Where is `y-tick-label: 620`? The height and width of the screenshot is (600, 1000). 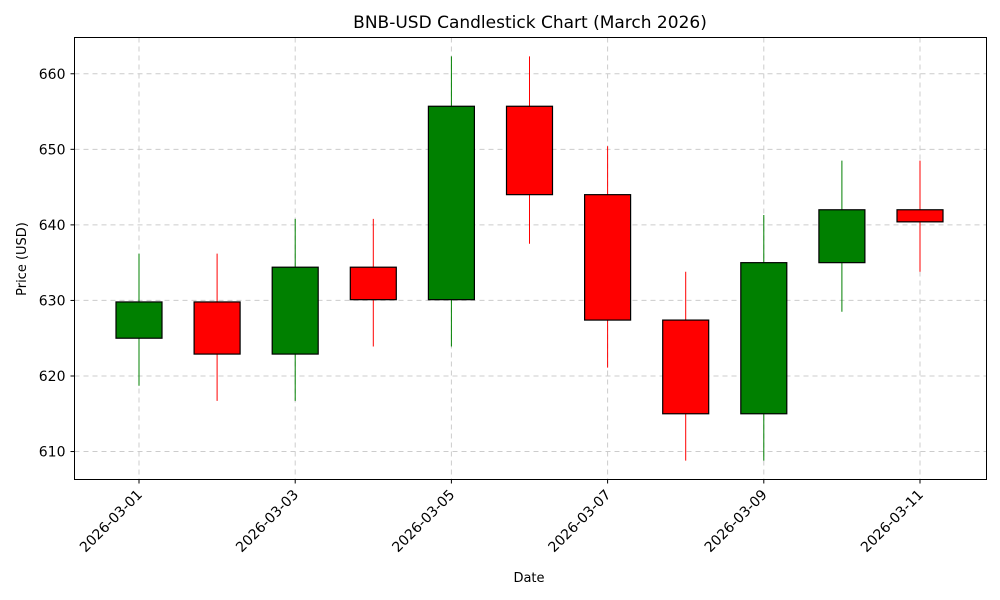 y-tick-label: 620 is located at coordinates (52, 377).